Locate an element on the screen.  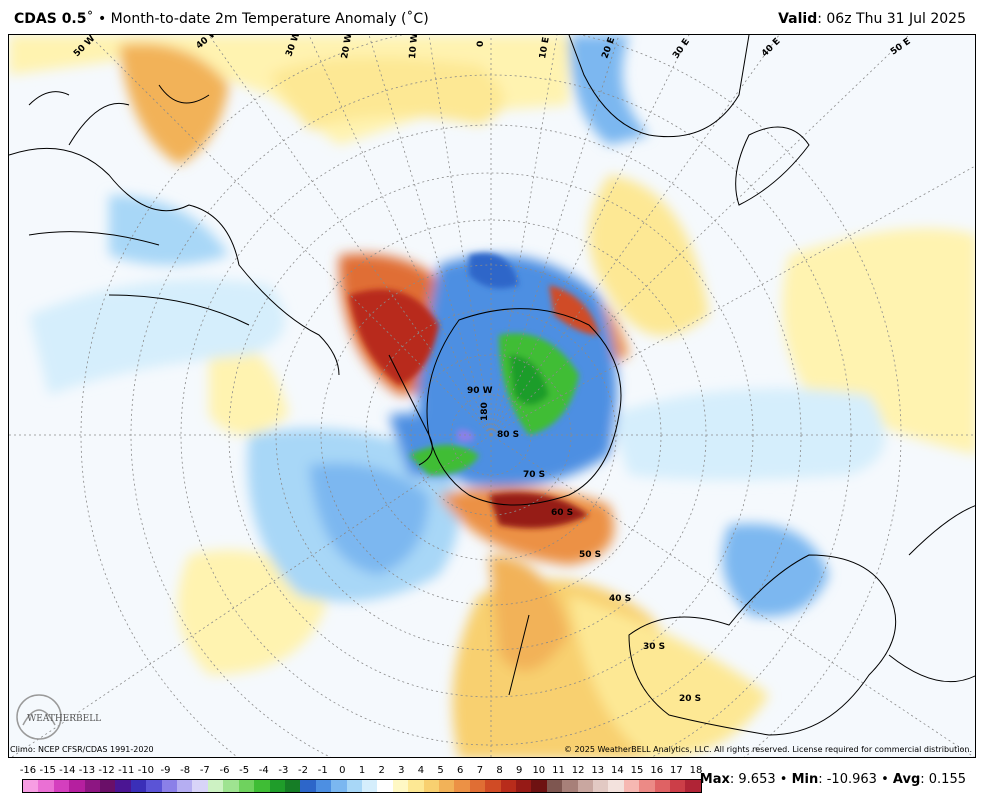
valid-value: : 06z Thu 31 Jul 2025 is located at coordinates (891, 19).